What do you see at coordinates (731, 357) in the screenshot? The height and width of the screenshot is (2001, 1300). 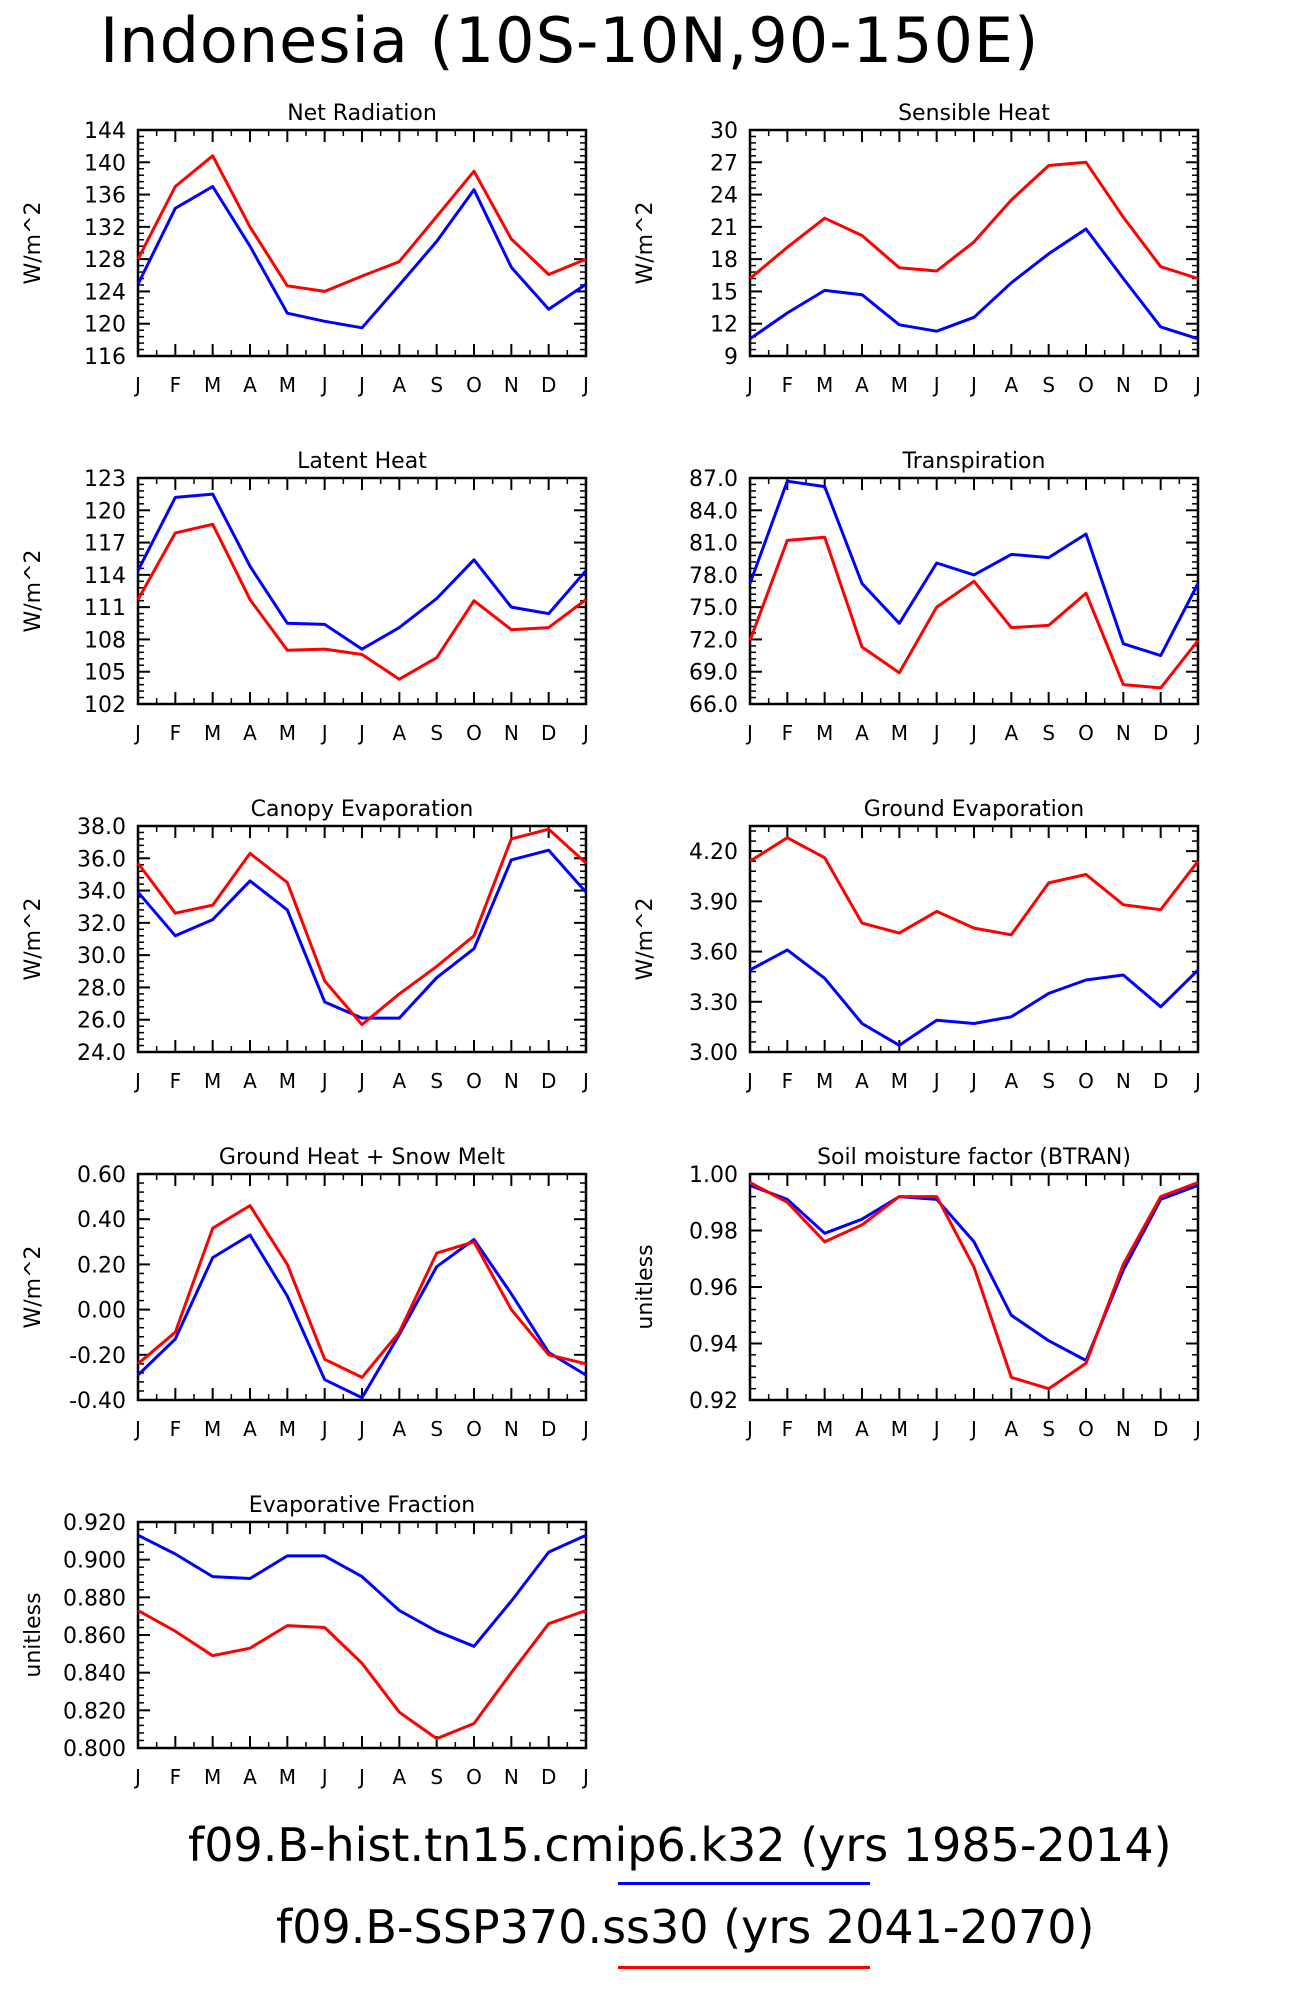 I see `y-tick-label: 9` at bounding box center [731, 357].